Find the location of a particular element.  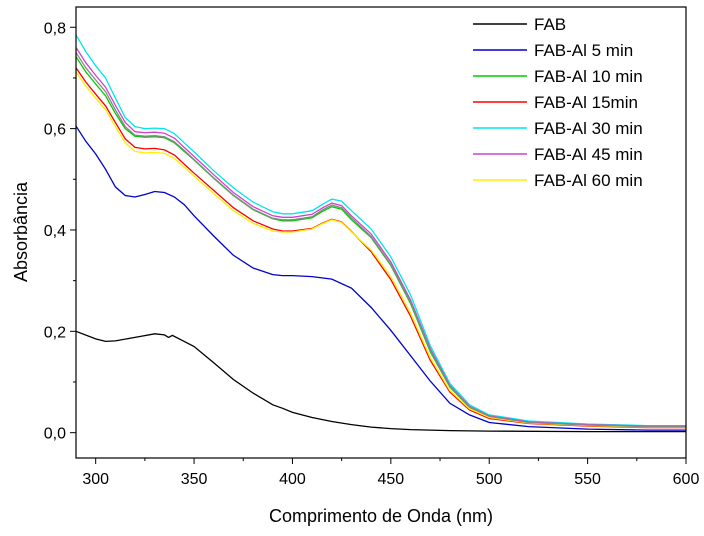

y-tick-label: 0,2 is located at coordinates (55, 332).